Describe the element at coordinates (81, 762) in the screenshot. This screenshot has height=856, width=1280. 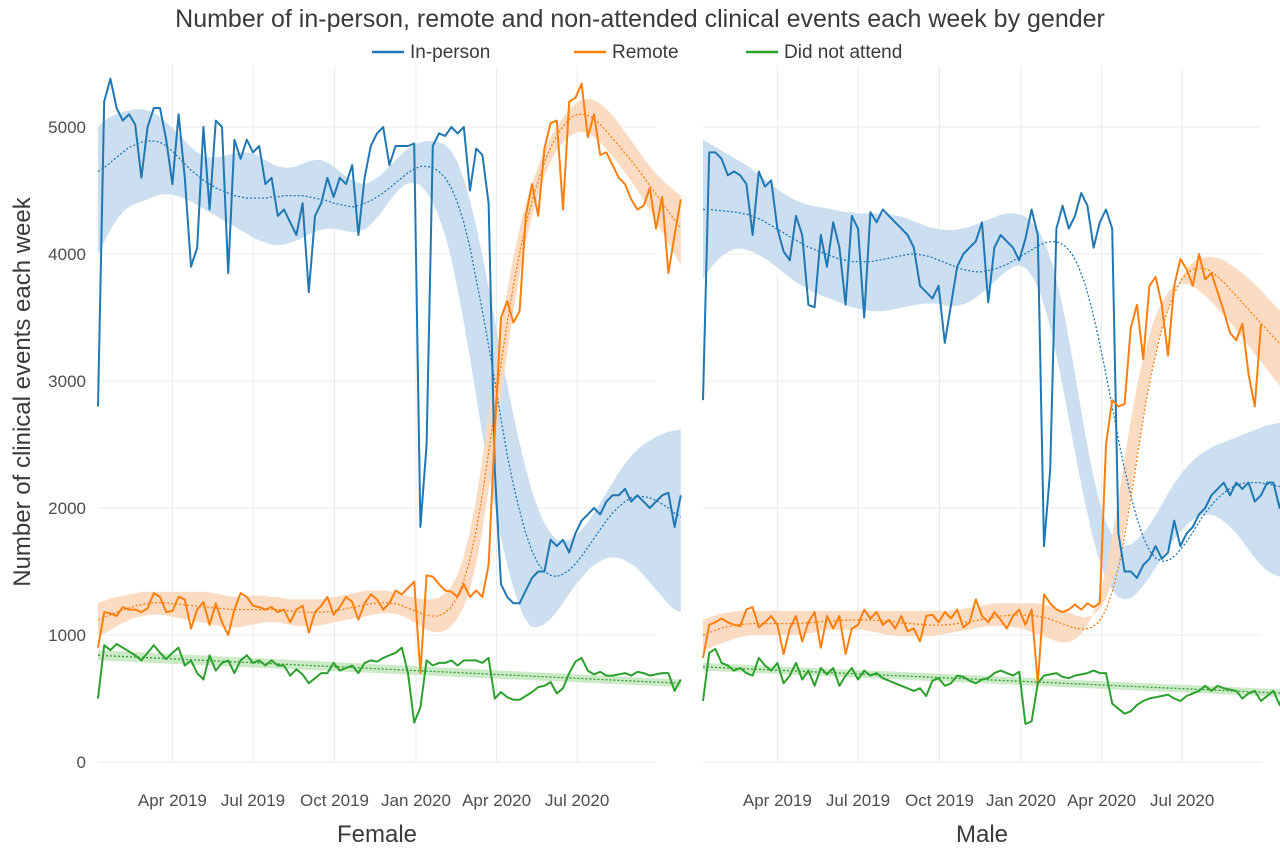
I see `y-tick-label-0: 0` at that location.